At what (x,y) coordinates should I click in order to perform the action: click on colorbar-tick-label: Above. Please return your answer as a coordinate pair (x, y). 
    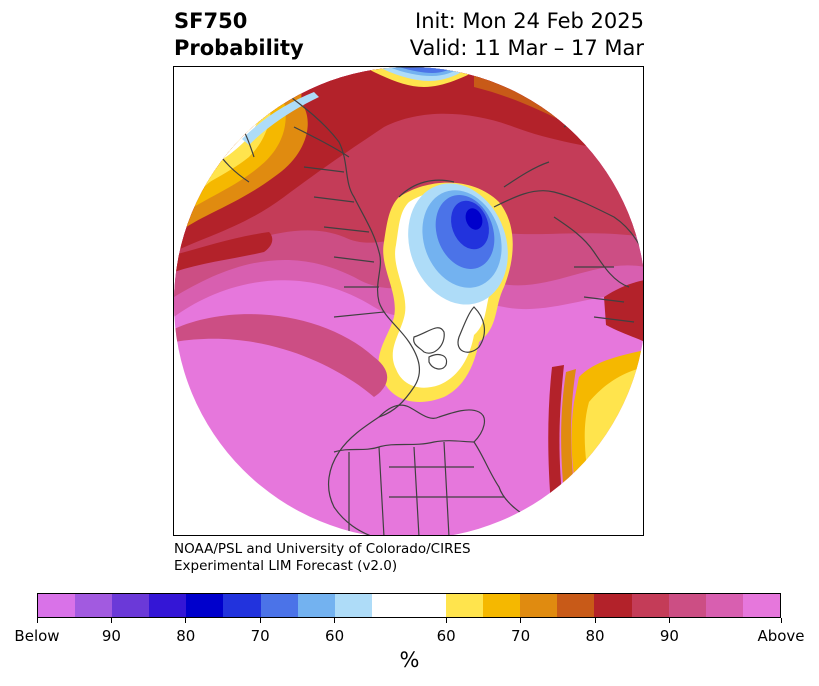
    Looking at the image, I should click on (781, 636).